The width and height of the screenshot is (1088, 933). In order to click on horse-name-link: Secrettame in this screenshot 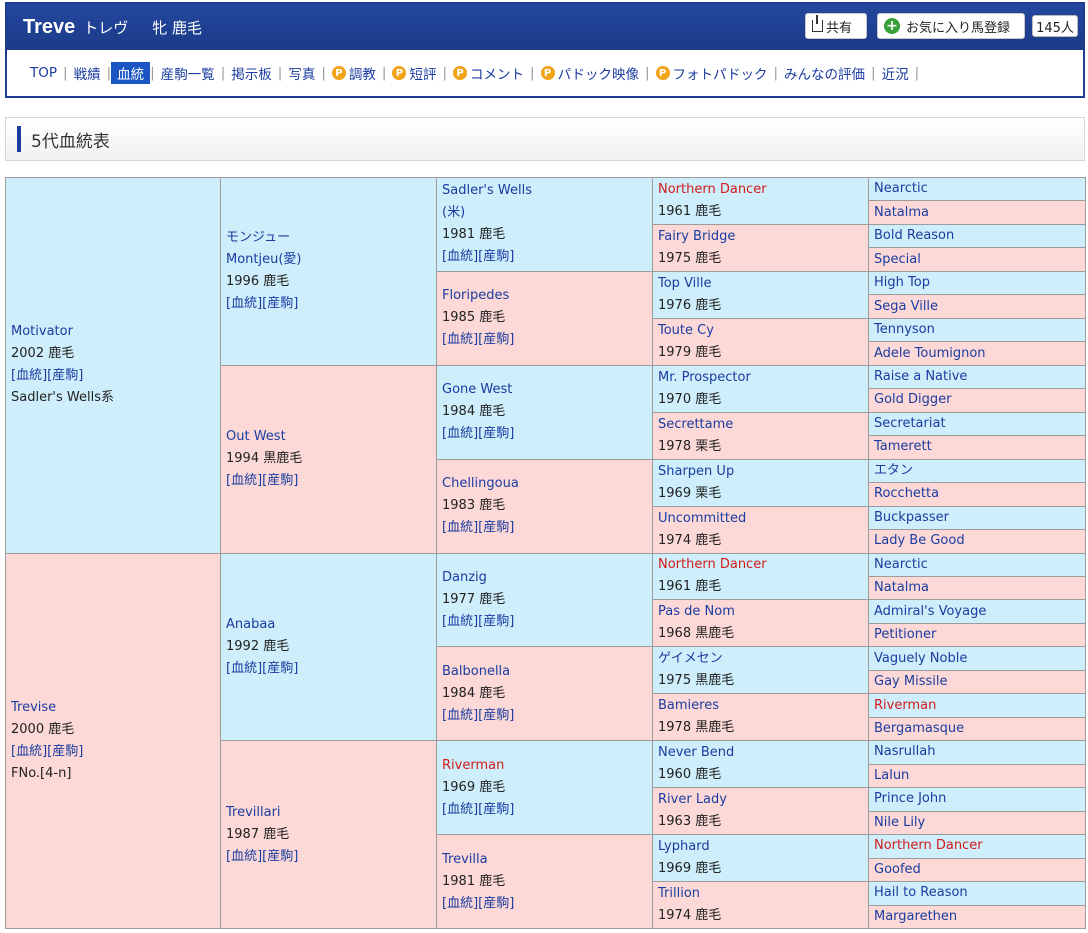, I will do `click(696, 424)`.